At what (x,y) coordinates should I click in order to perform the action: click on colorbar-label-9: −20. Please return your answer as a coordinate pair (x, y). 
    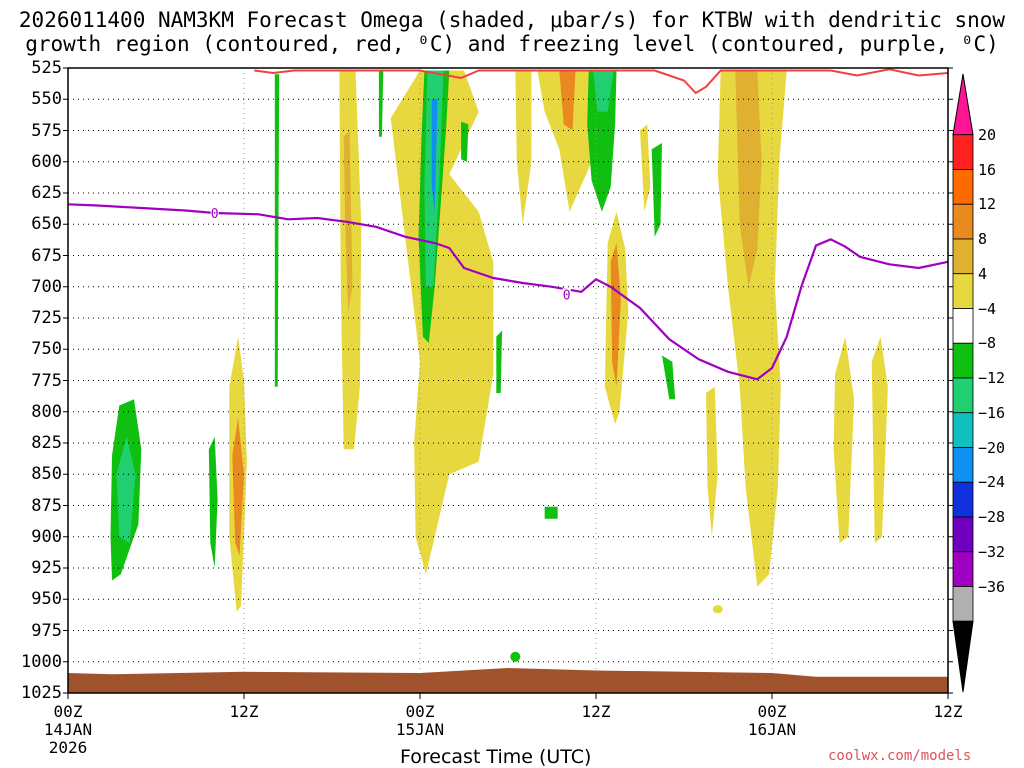
    Looking at the image, I should click on (992, 447).